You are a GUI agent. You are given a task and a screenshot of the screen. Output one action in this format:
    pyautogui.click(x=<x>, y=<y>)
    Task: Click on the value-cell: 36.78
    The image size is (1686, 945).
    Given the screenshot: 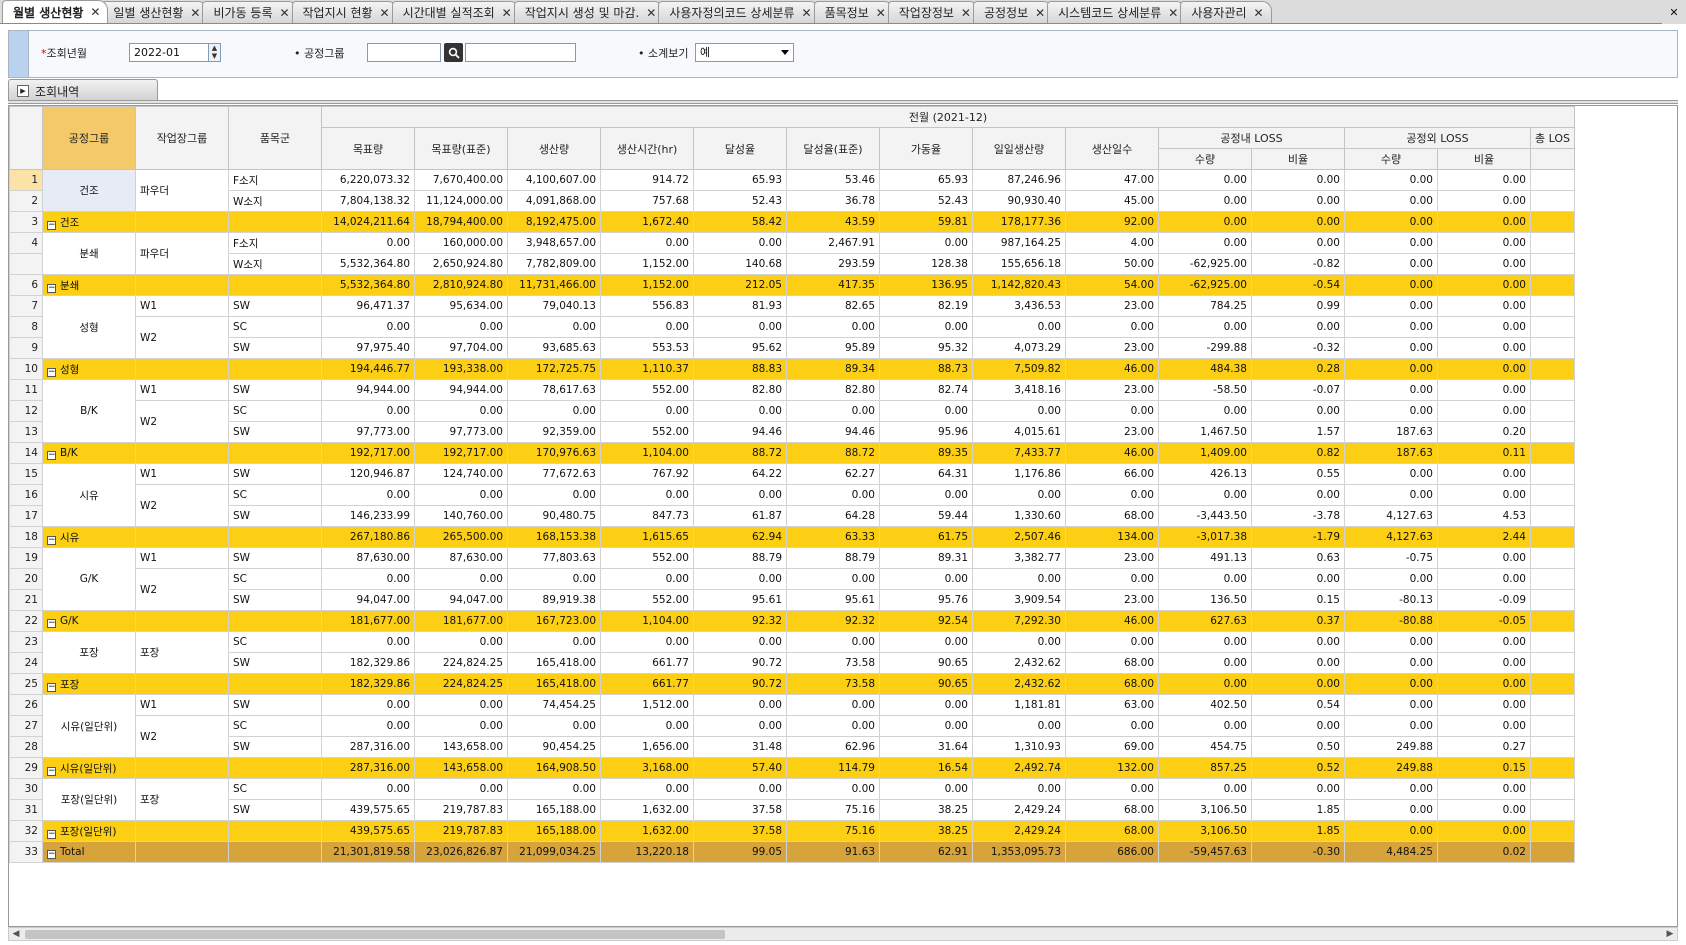 What is the action you would take?
    pyautogui.click(x=833, y=201)
    